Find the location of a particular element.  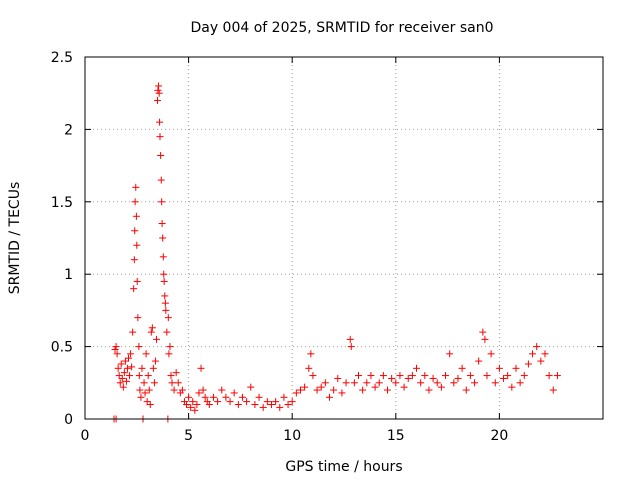

y-tick-label: 2 is located at coordinates (68, 130).